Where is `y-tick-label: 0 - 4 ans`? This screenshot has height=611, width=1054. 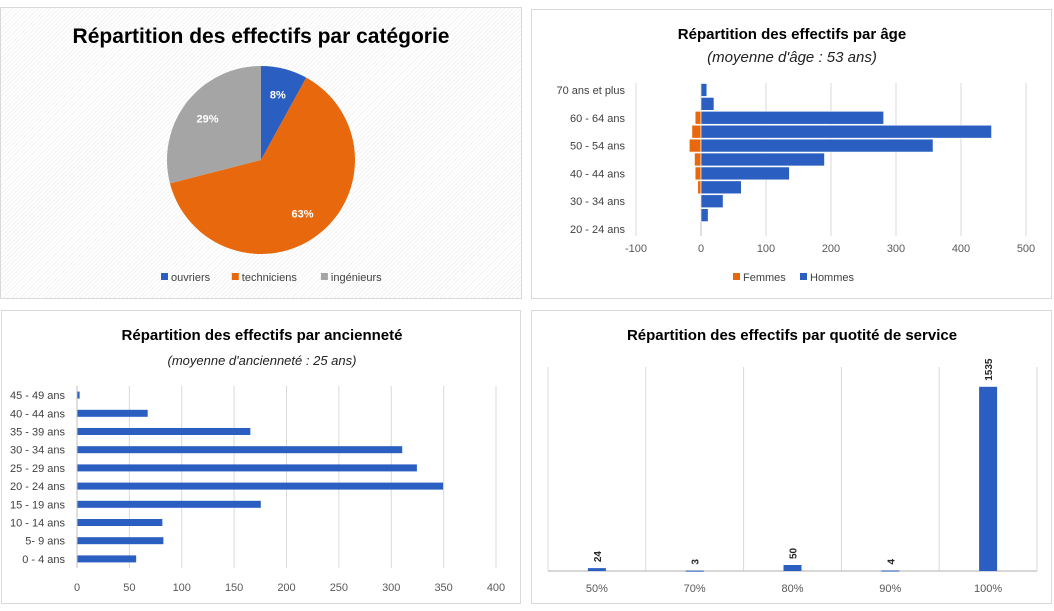 y-tick-label: 0 - 4 ans is located at coordinates (43, 560).